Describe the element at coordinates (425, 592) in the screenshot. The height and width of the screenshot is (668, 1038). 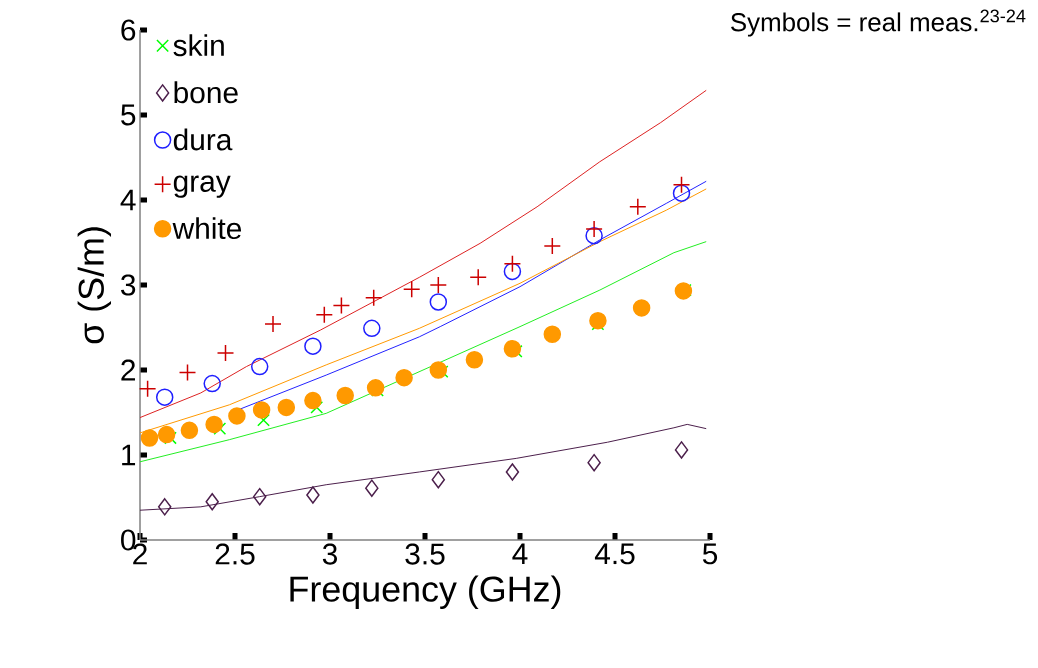
I see `x-axis-title: Frequency (GHz)` at that location.